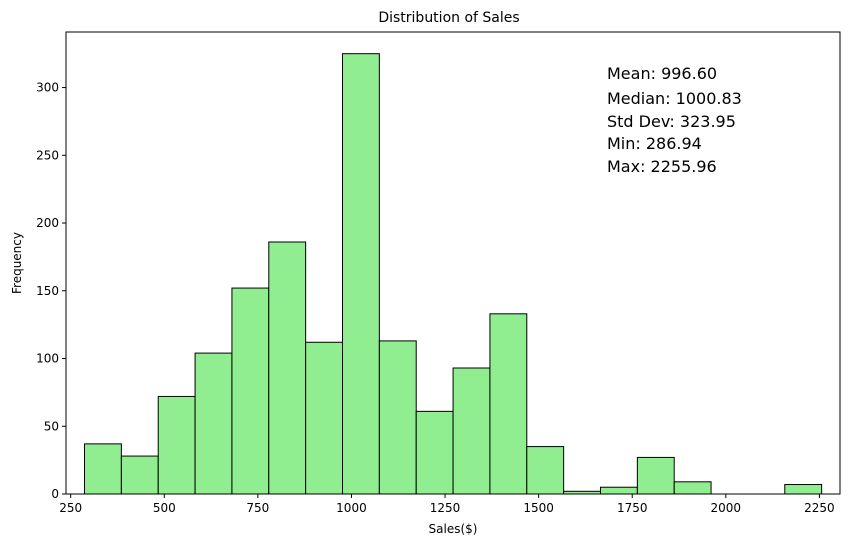  What do you see at coordinates (17, 263) in the screenshot?
I see `y-axis-title: Frequency` at bounding box center [17, 263].